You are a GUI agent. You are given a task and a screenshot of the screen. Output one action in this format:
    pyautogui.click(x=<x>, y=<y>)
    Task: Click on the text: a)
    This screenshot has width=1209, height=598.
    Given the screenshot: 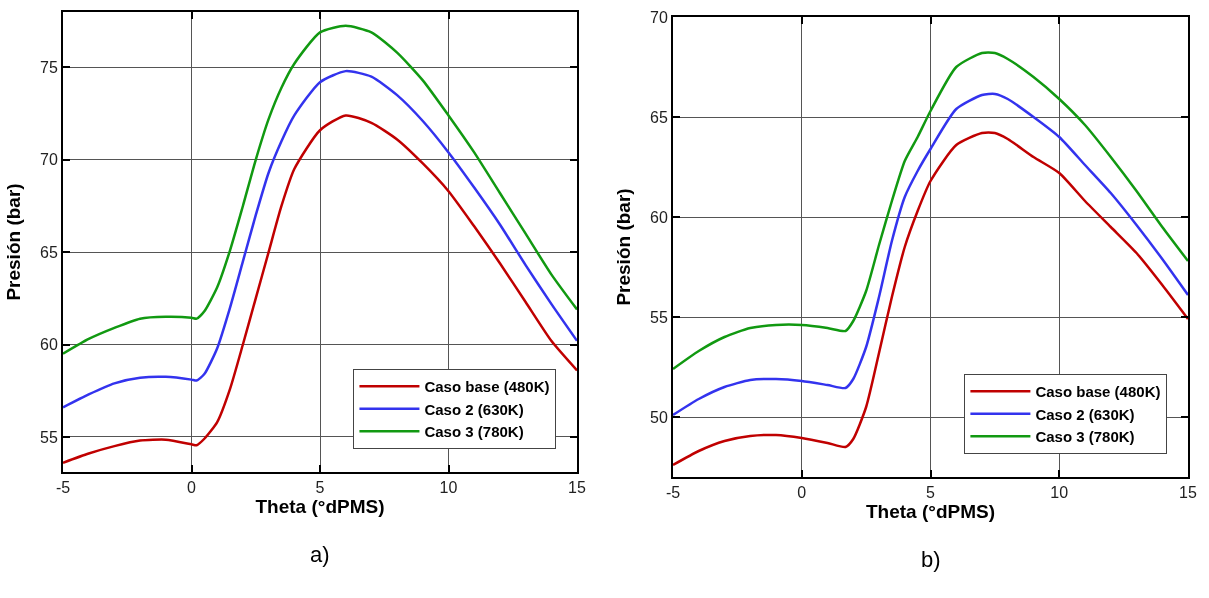 What is the action you would take?
    pyautogui.click(x=320, y=554)
    